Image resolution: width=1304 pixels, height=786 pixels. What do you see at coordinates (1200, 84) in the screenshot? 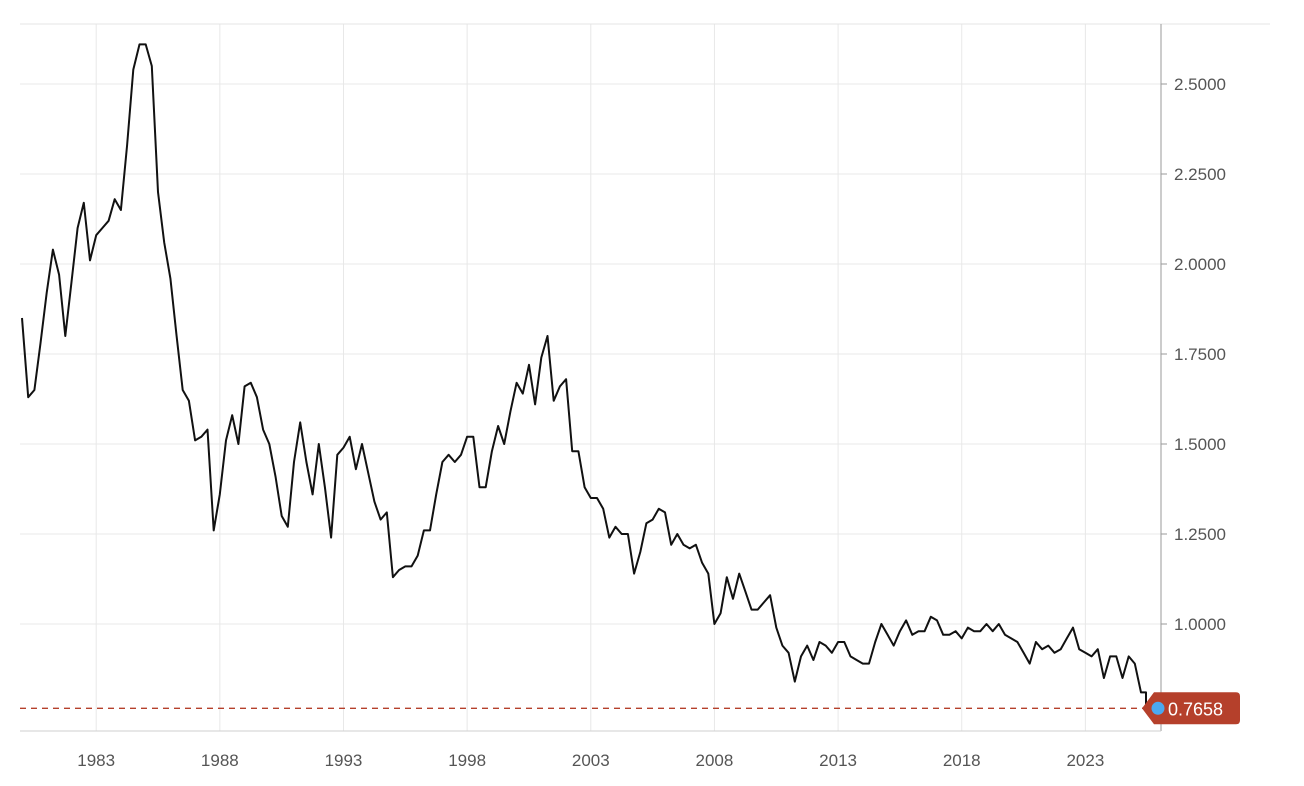
I see `y-tick-label: 2.5000` at bounding box center [1200, 84].